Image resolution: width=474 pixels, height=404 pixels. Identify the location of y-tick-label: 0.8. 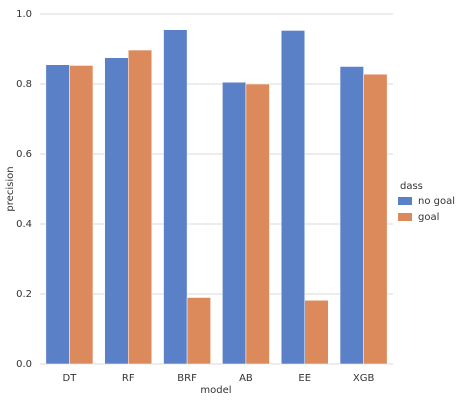
(24, 84).